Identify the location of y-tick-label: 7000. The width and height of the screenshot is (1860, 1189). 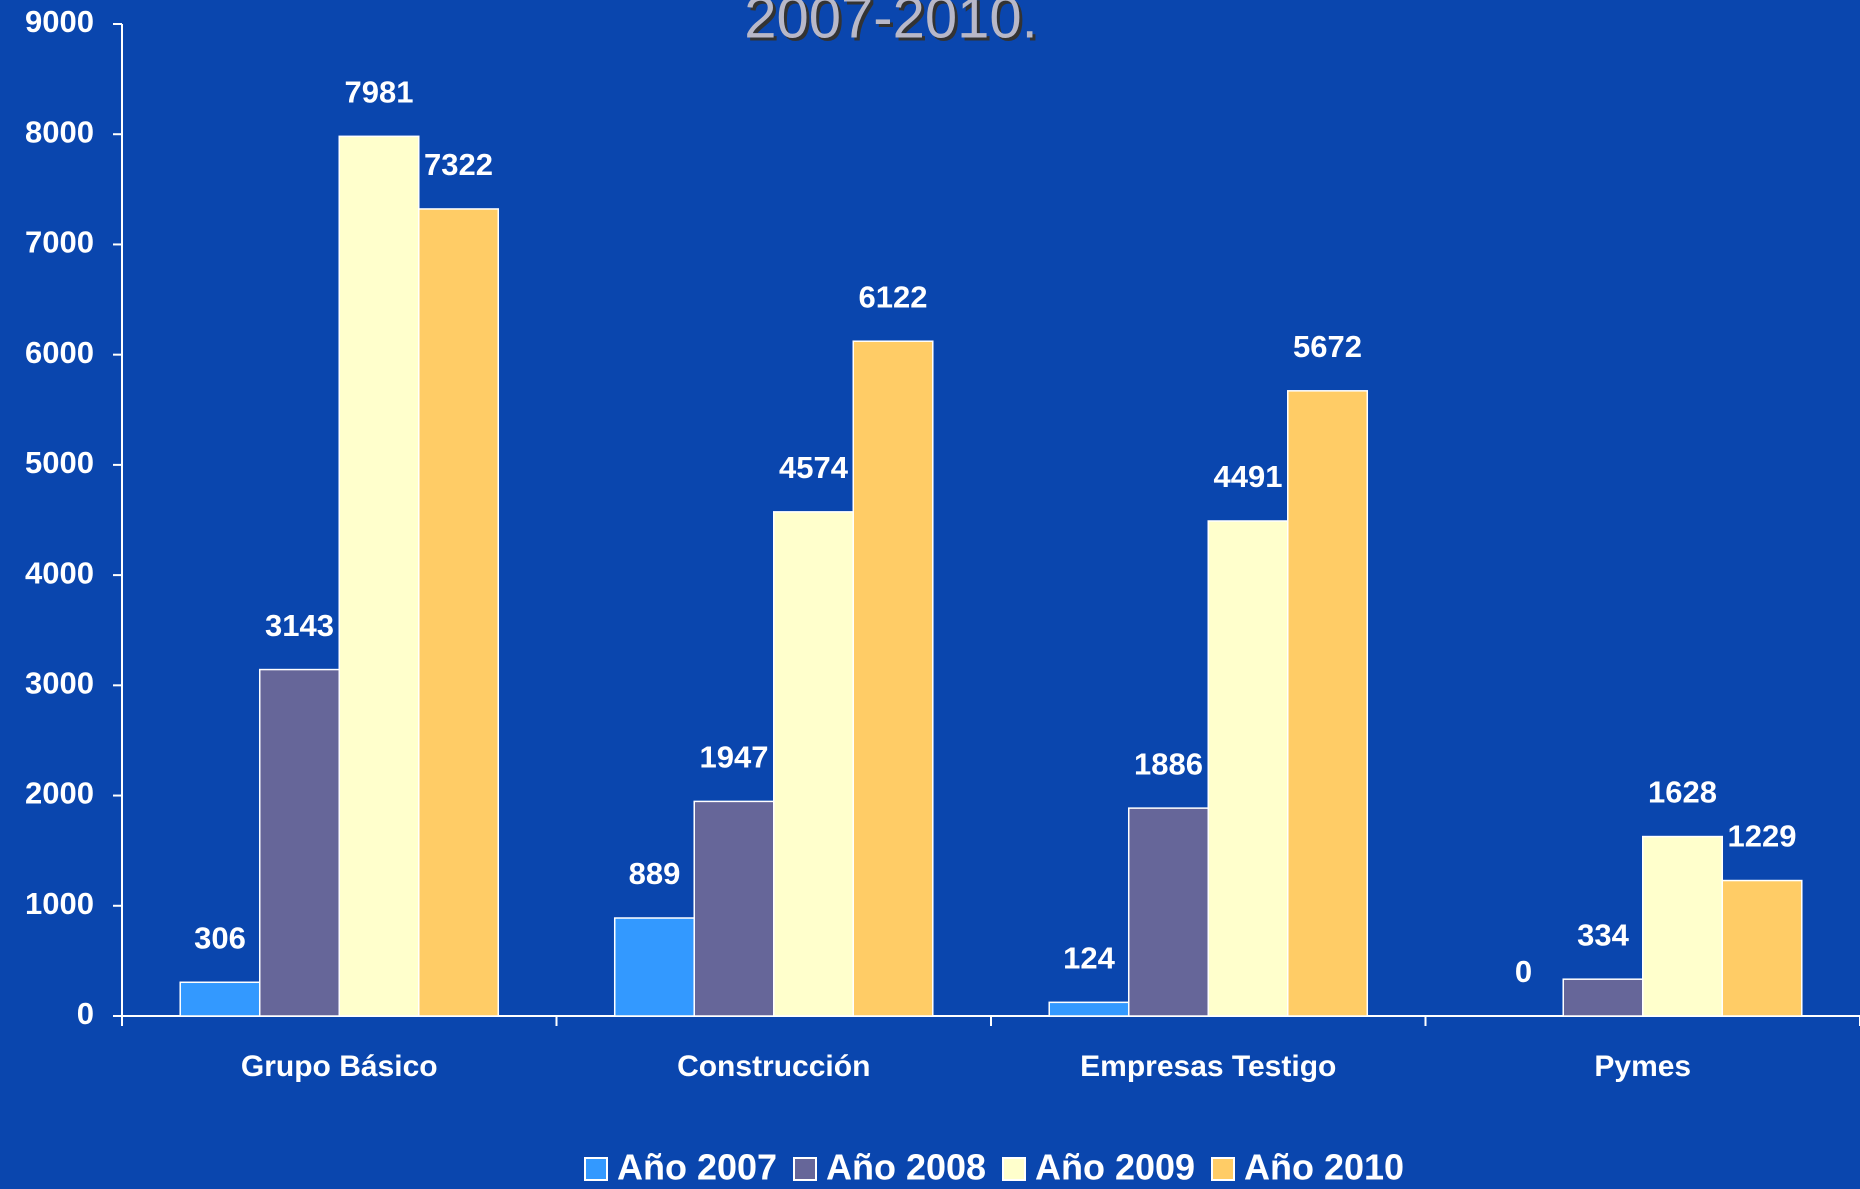
(59, 242).